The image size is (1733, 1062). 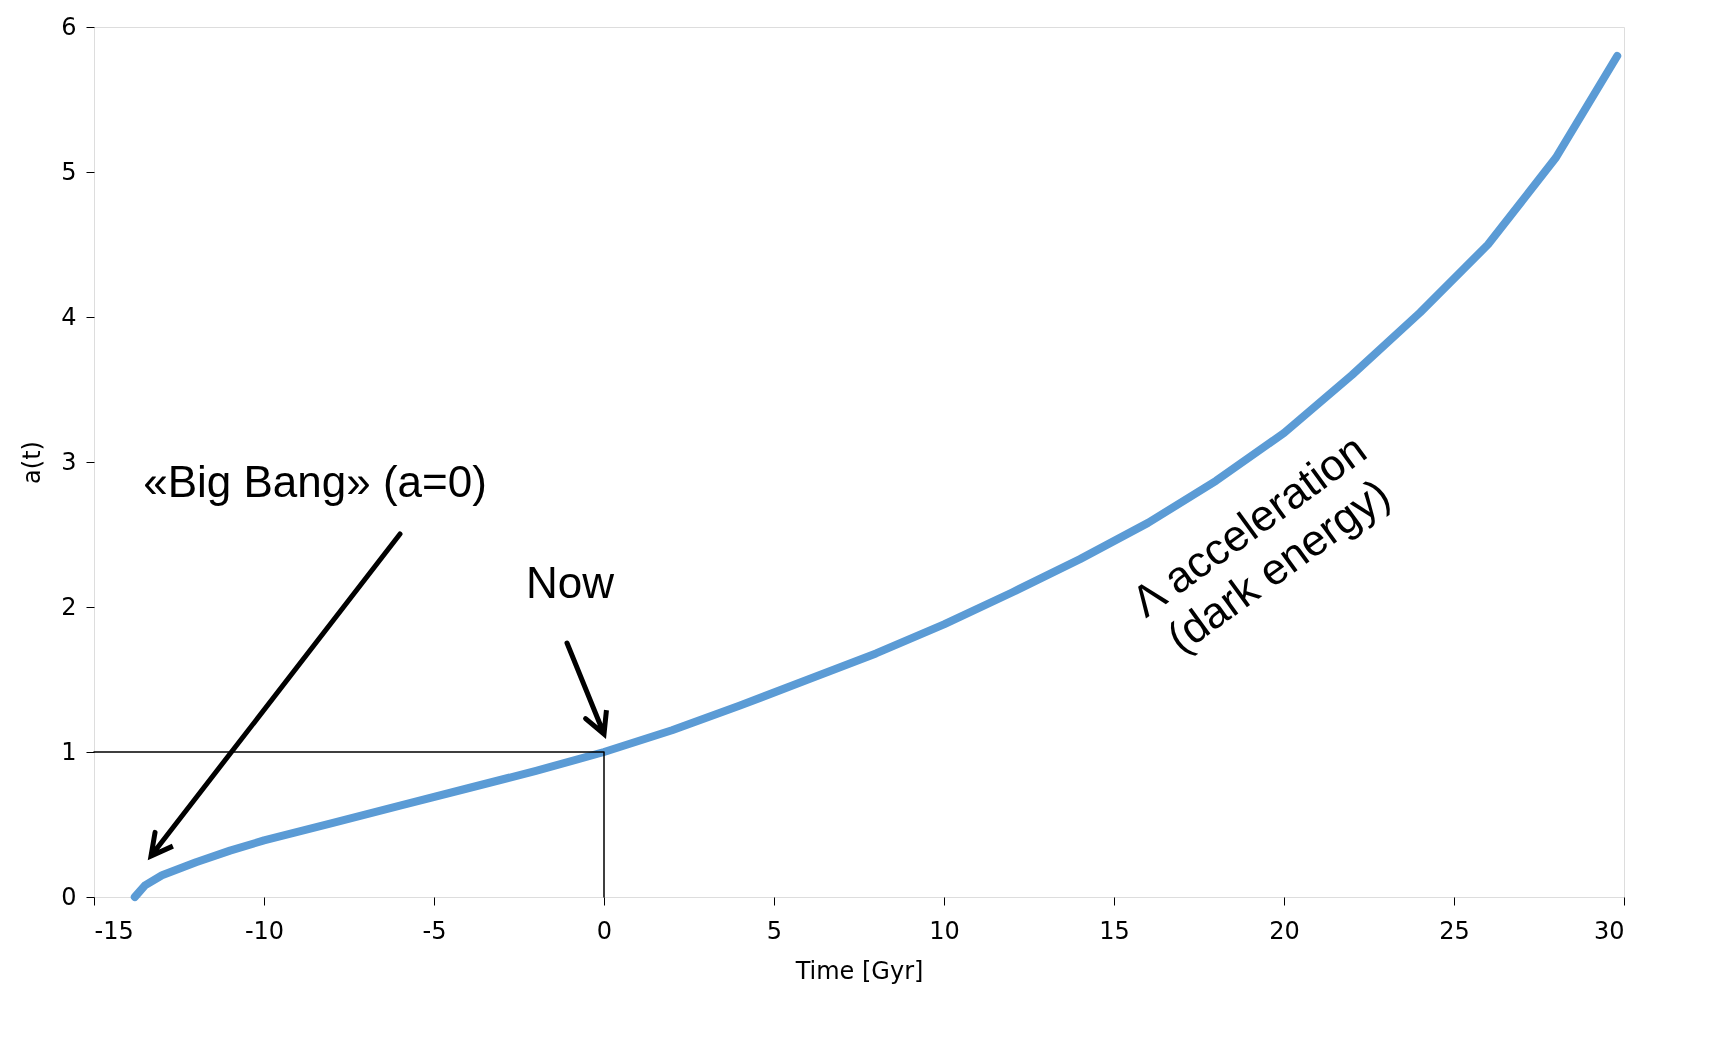 I want to click on x-tick-label: 5, so click(x=774, y=930).